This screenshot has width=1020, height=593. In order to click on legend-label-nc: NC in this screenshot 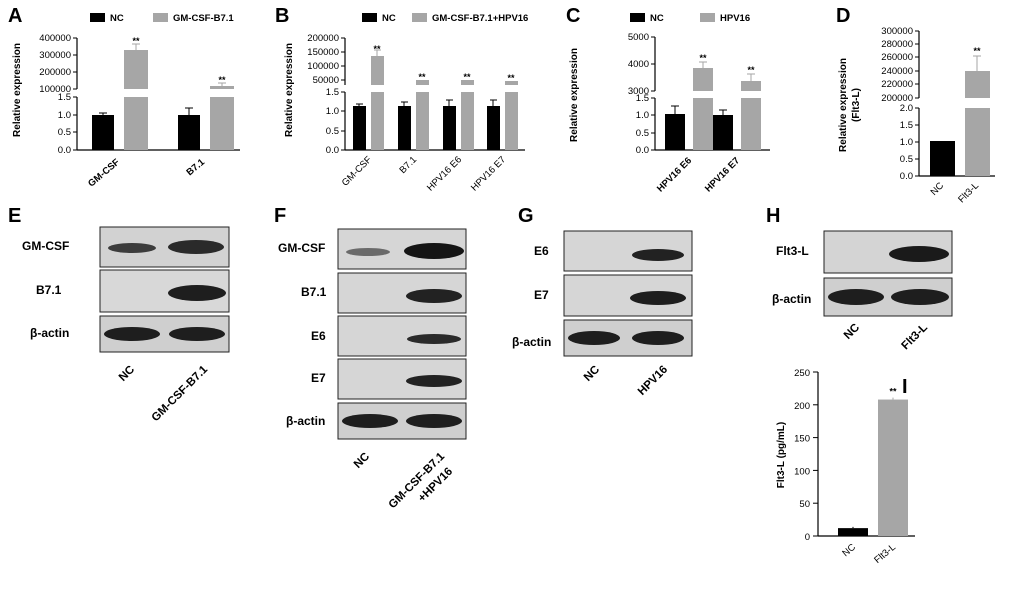, I will do `click(657, 18)`.